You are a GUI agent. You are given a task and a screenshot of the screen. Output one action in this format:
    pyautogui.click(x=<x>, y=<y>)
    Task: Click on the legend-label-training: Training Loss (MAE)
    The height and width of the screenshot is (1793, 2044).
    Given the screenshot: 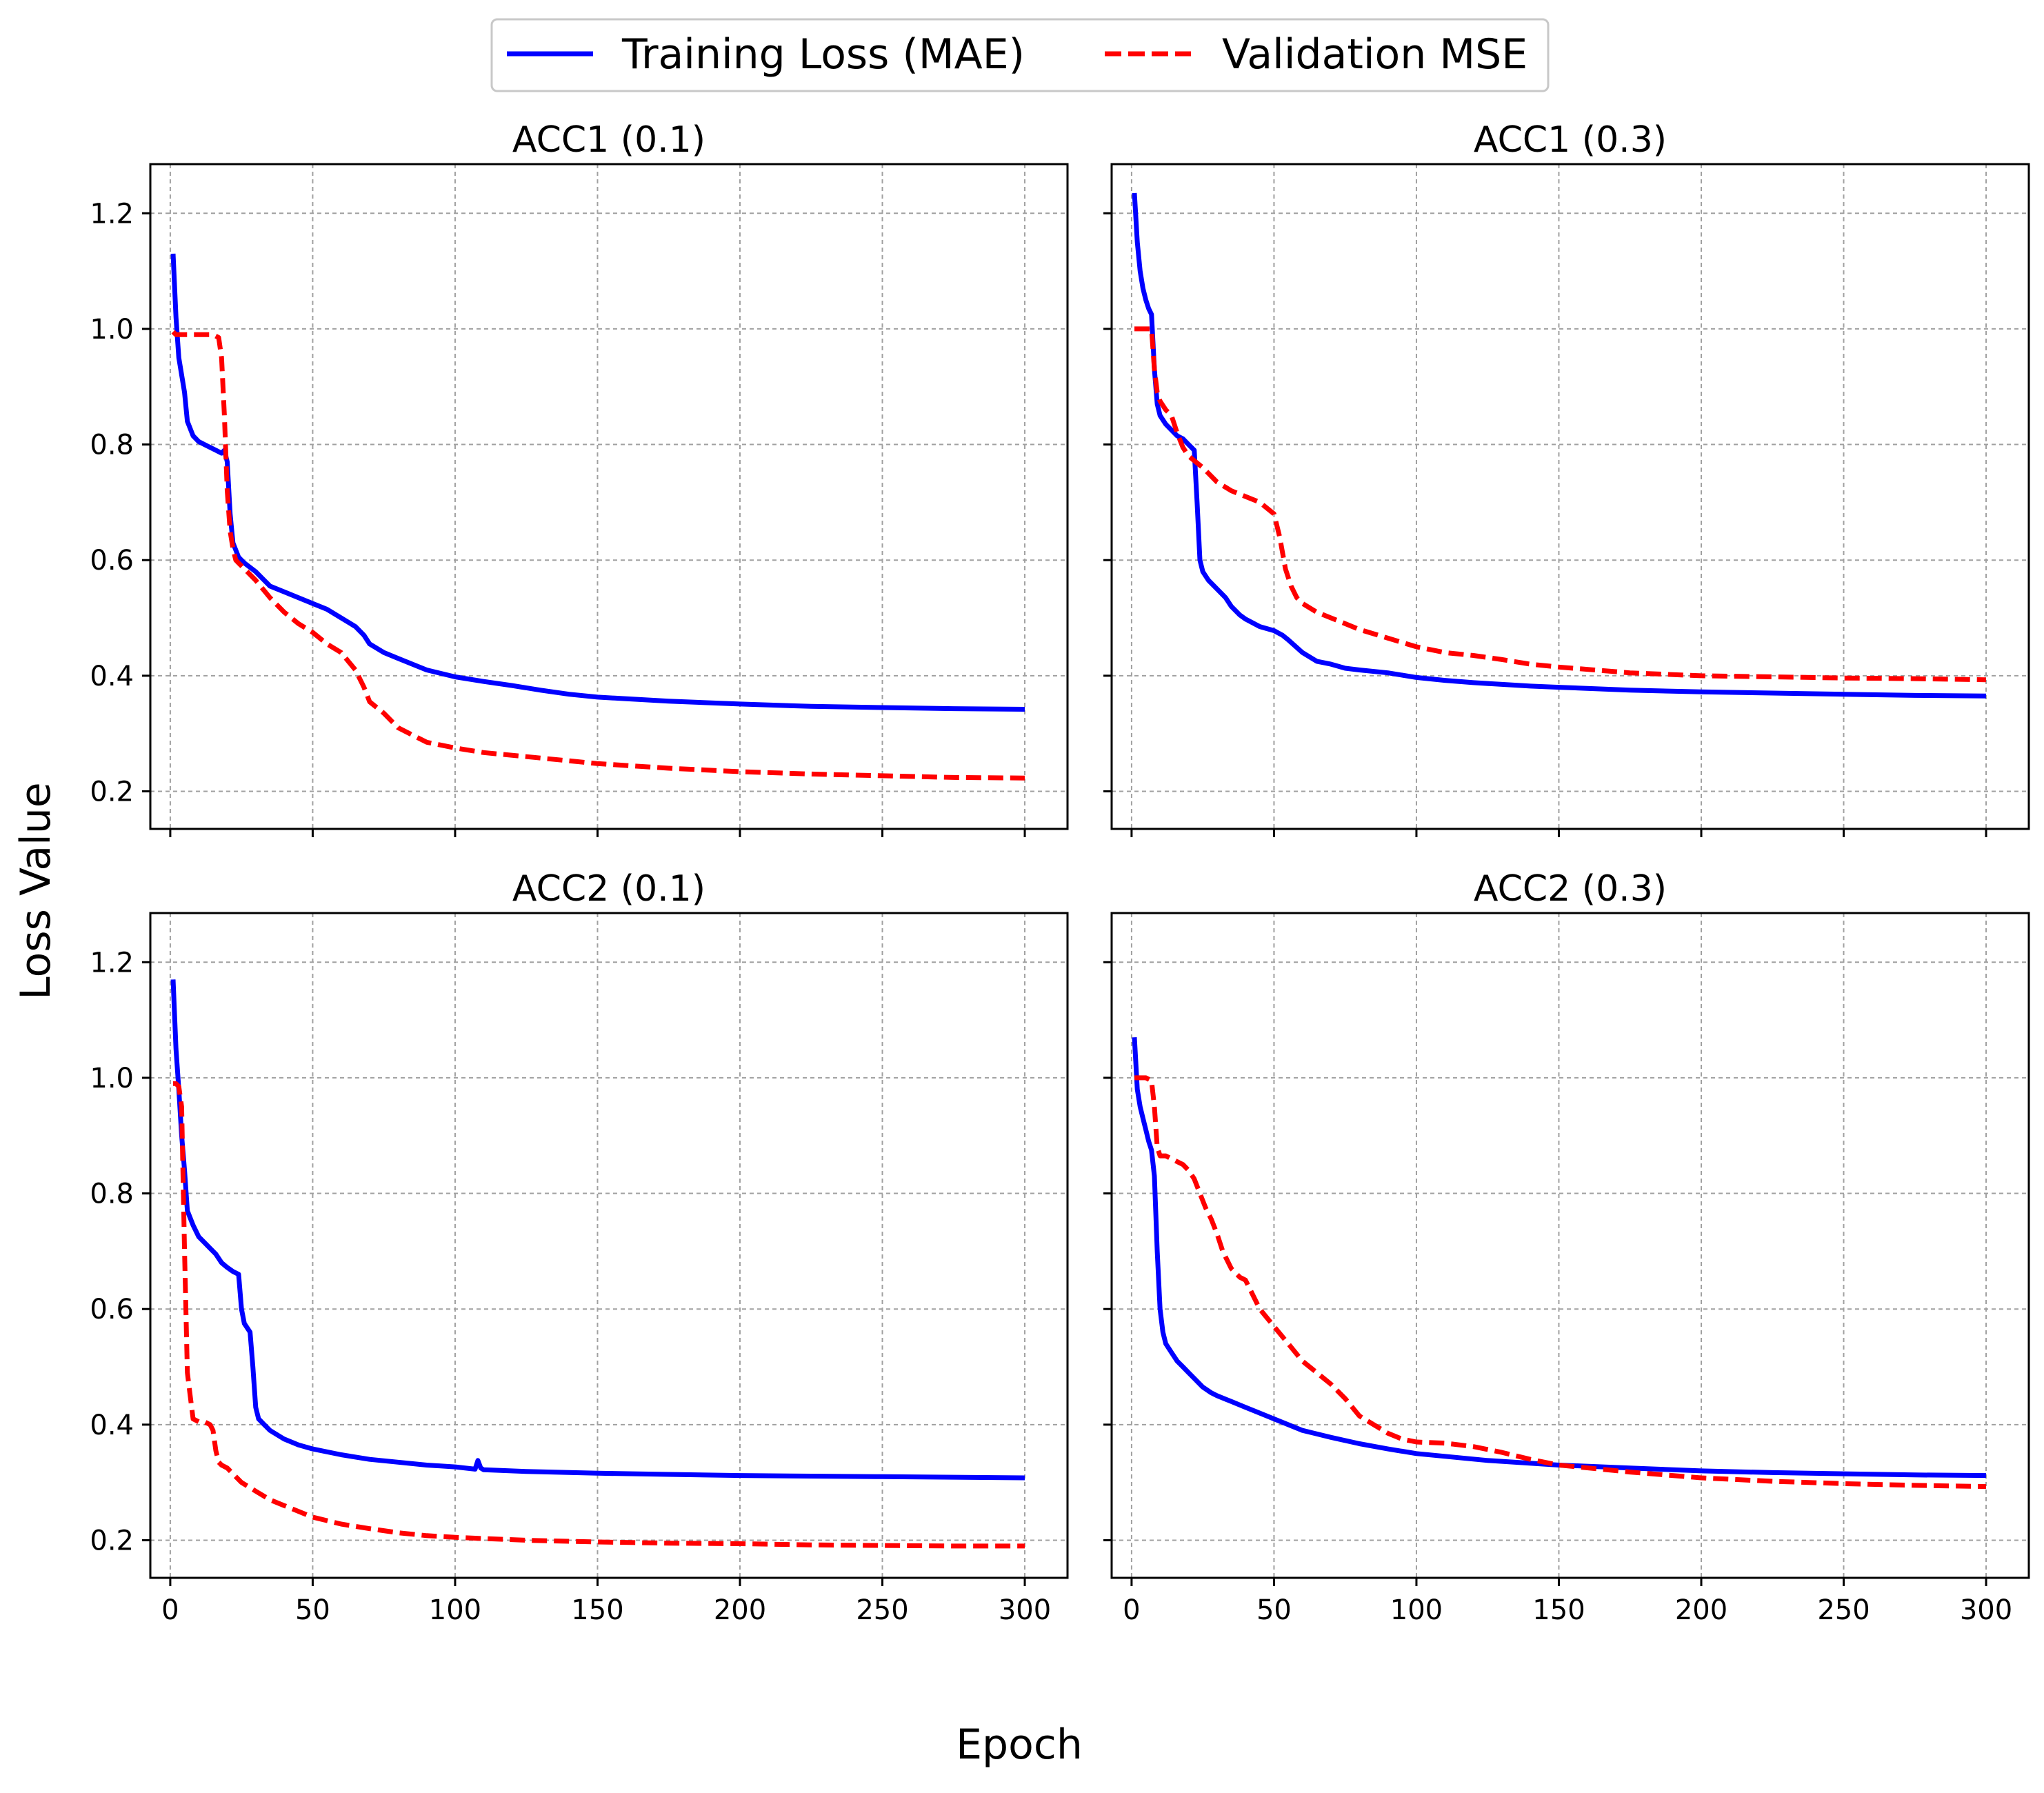 What is the action you would take?
    pyautogui.click(x=823, y=55)
    